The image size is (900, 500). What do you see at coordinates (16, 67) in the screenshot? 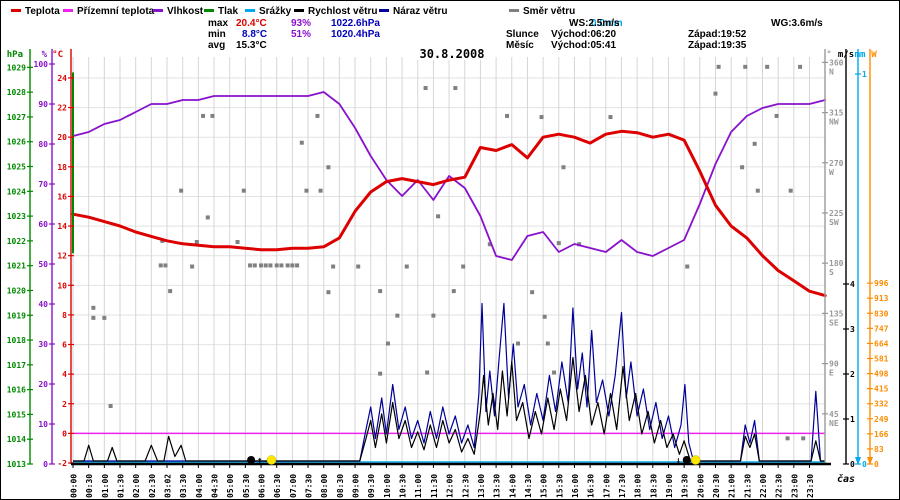
I see `axis-tick-label: 1029` at bounding box center [16, 67].